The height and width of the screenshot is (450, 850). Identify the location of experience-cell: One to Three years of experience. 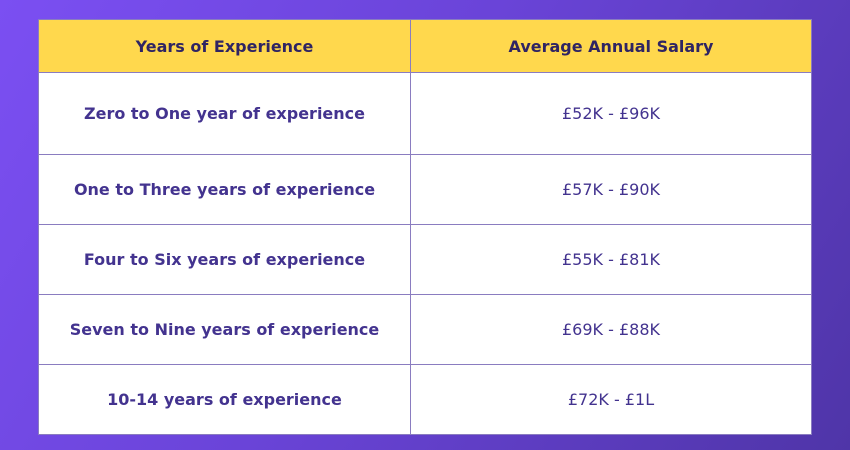
(224, 189).